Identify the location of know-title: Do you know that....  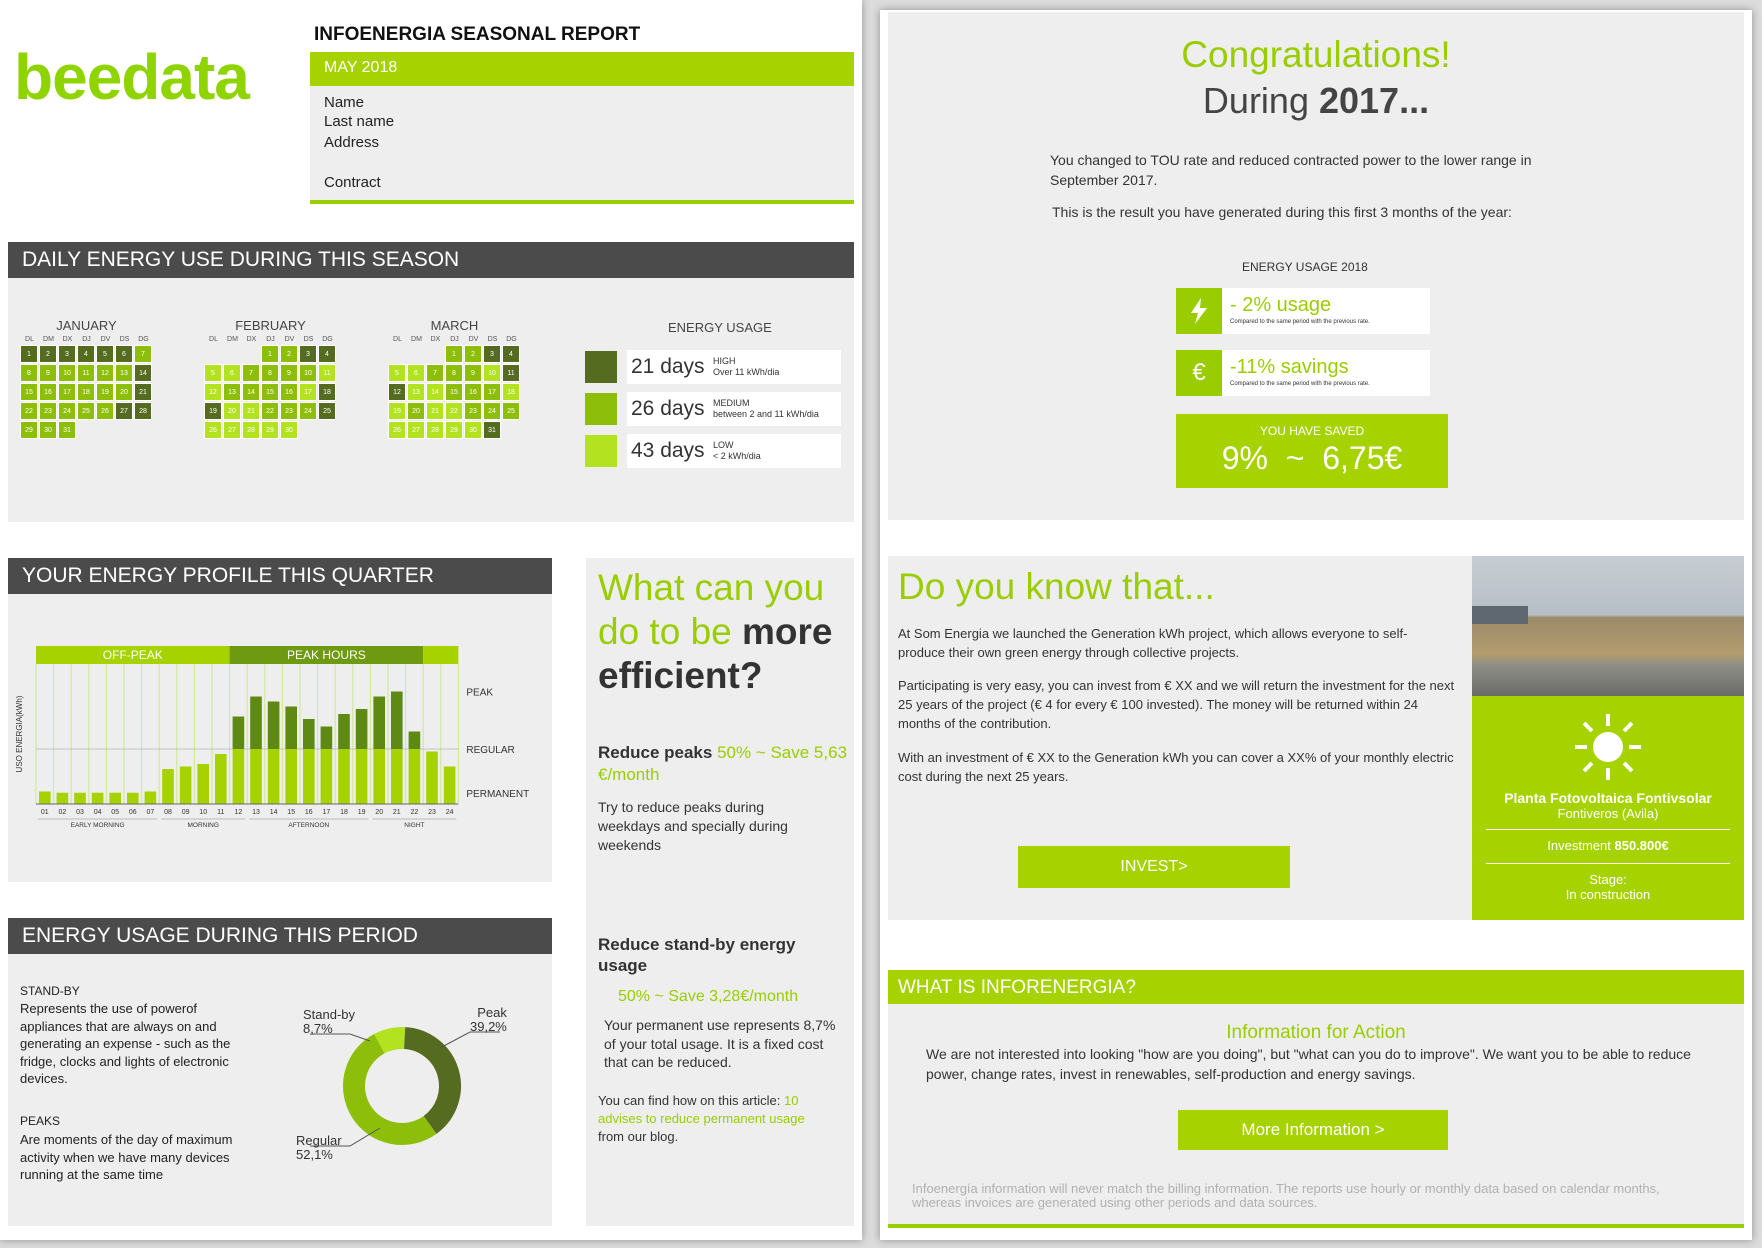
(1056, 586).